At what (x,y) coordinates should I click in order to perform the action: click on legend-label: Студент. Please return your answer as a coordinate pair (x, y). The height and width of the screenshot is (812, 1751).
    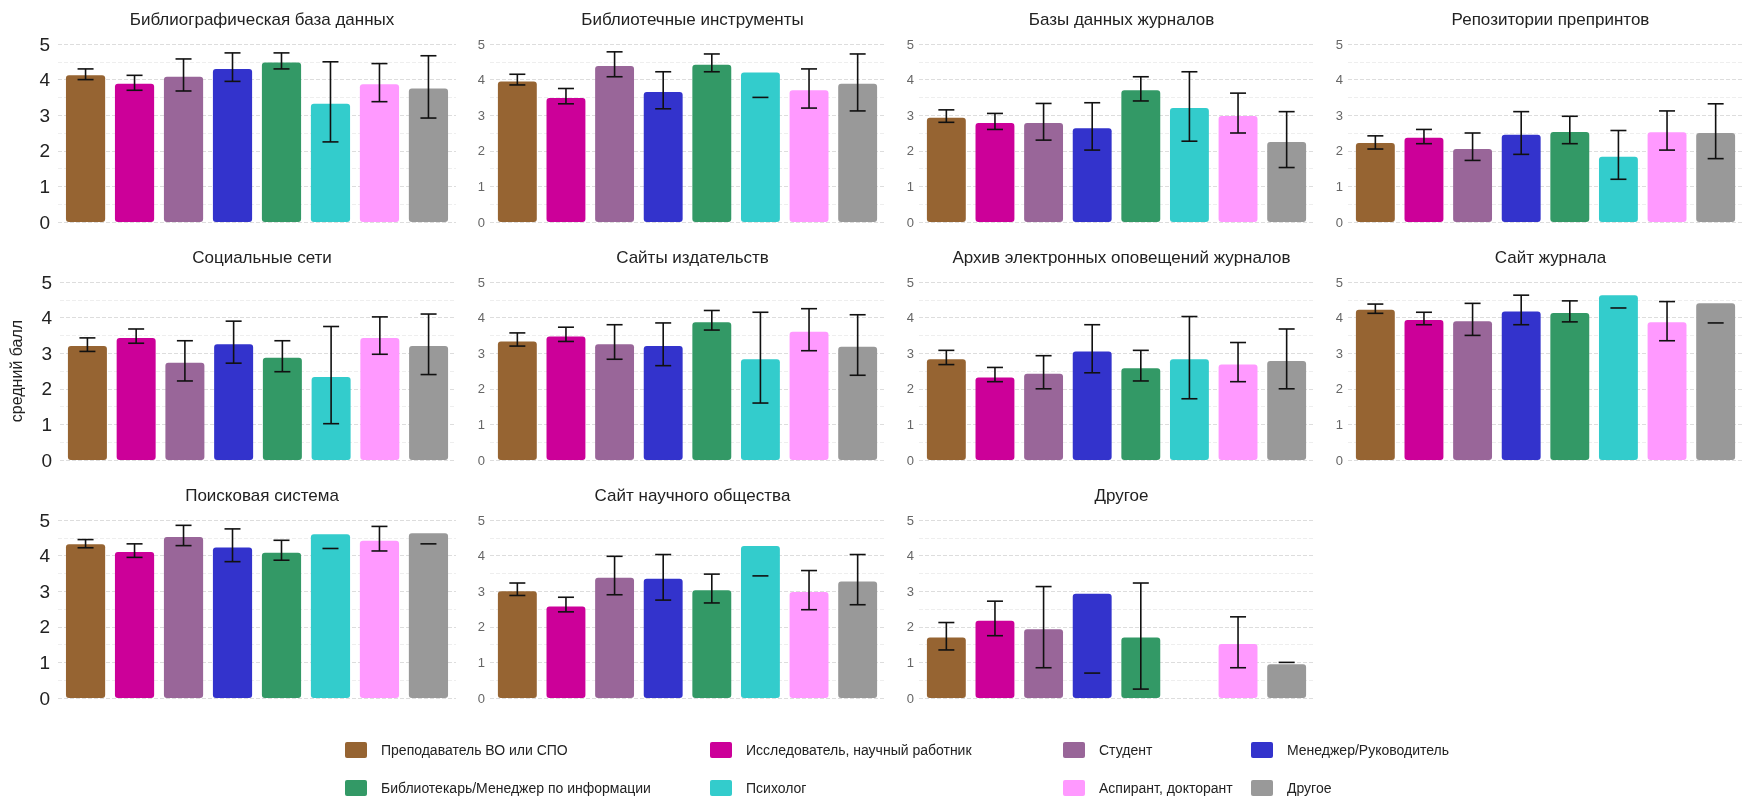
    Looking at the image, I should click on (1126, 750).